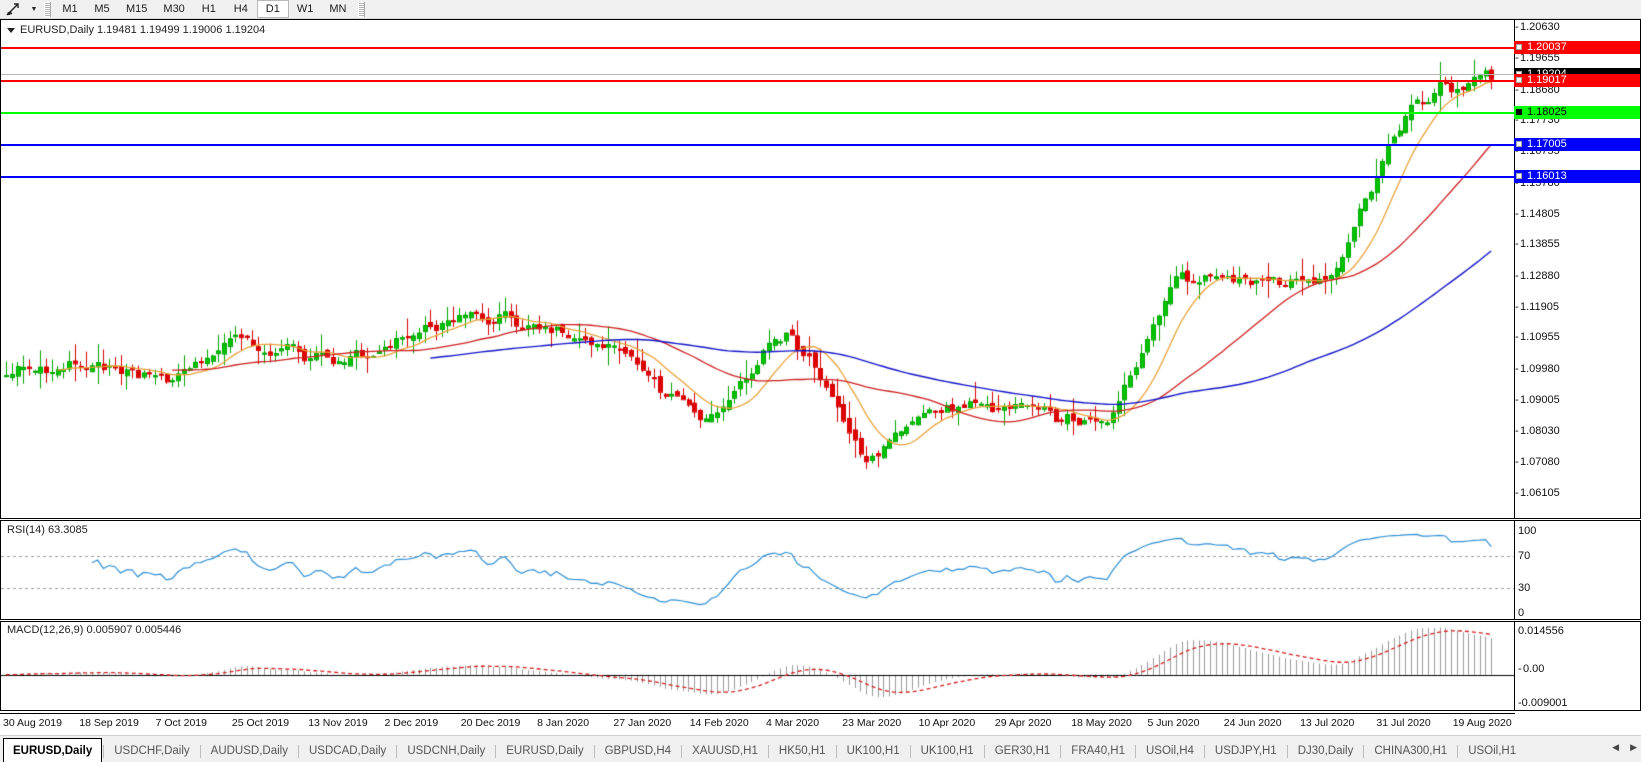 This screenshot has width=1641, height=762. What do you see at coordinates (347, 751) in the screenshot?
I see `chart-tab-usdcad-daily: USDCAD,Daily` at bounding box center [347, 751].